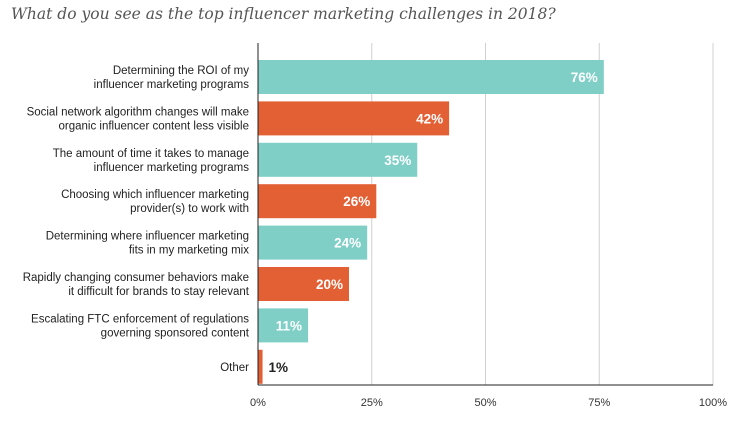  I want to click on x-tick-label: 25%, so click(372, 403).